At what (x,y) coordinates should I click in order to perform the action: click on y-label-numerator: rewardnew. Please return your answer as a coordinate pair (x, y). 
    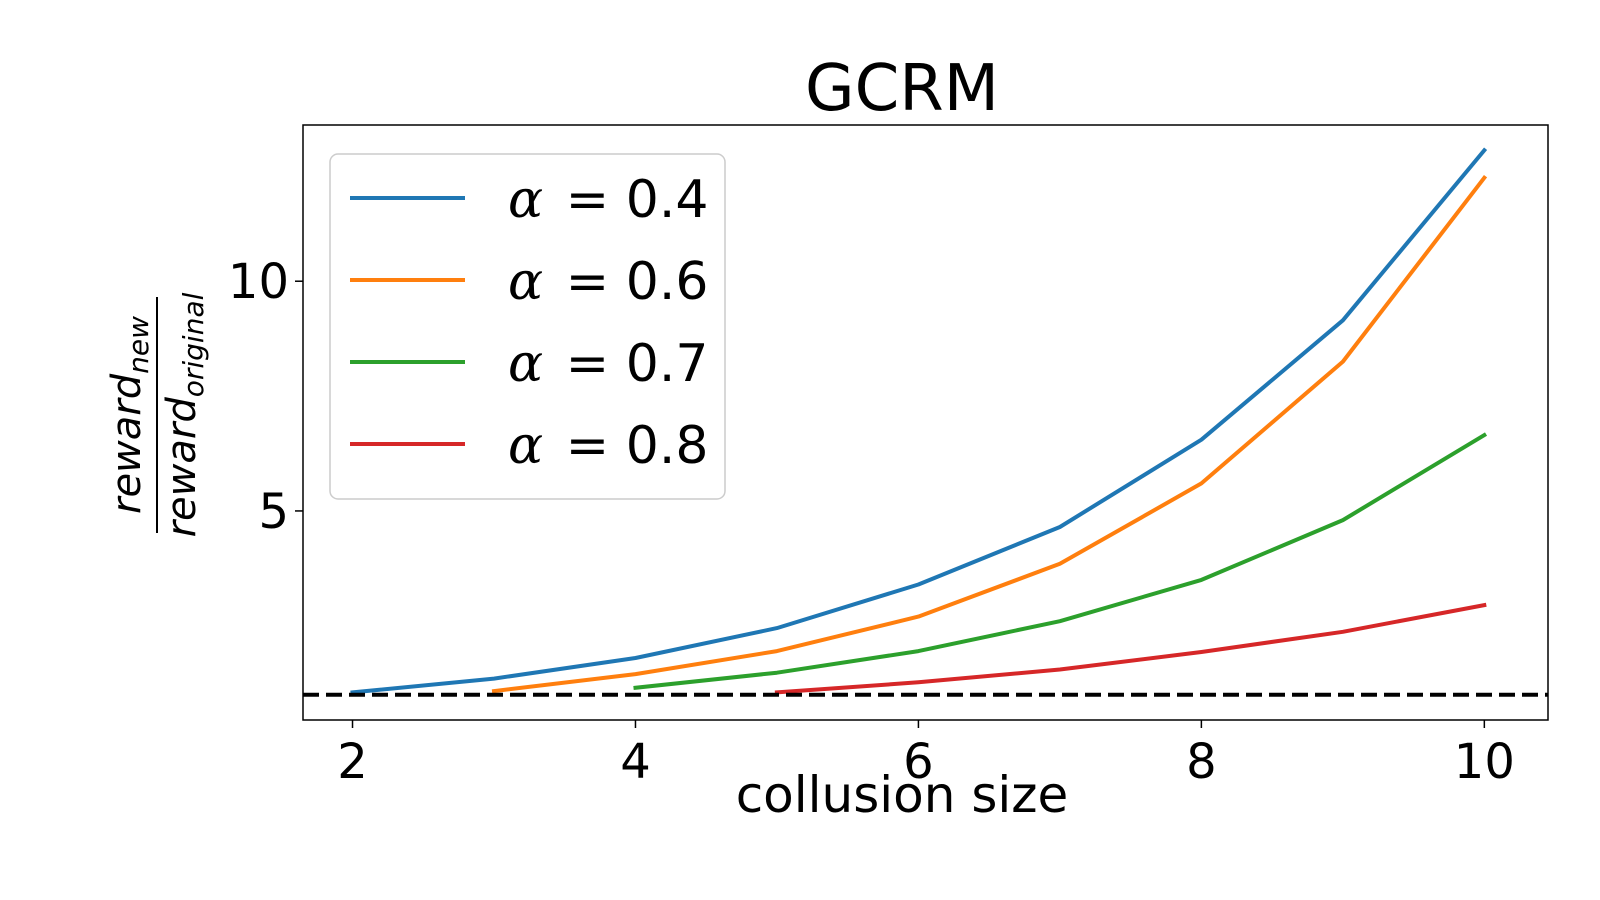
    Looking at the image, I should click on (129, 415).